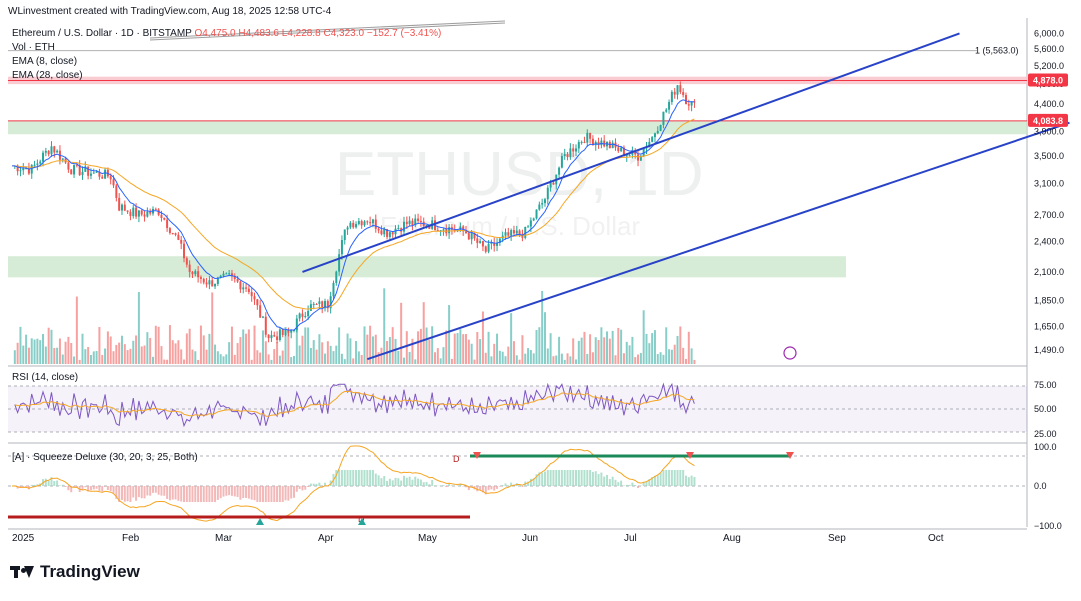 The image size is (1081, 601). What do you see at coordinates (427, 538) in the screenshot?
I see `time-tick: May` at bounding box center [427, 538].